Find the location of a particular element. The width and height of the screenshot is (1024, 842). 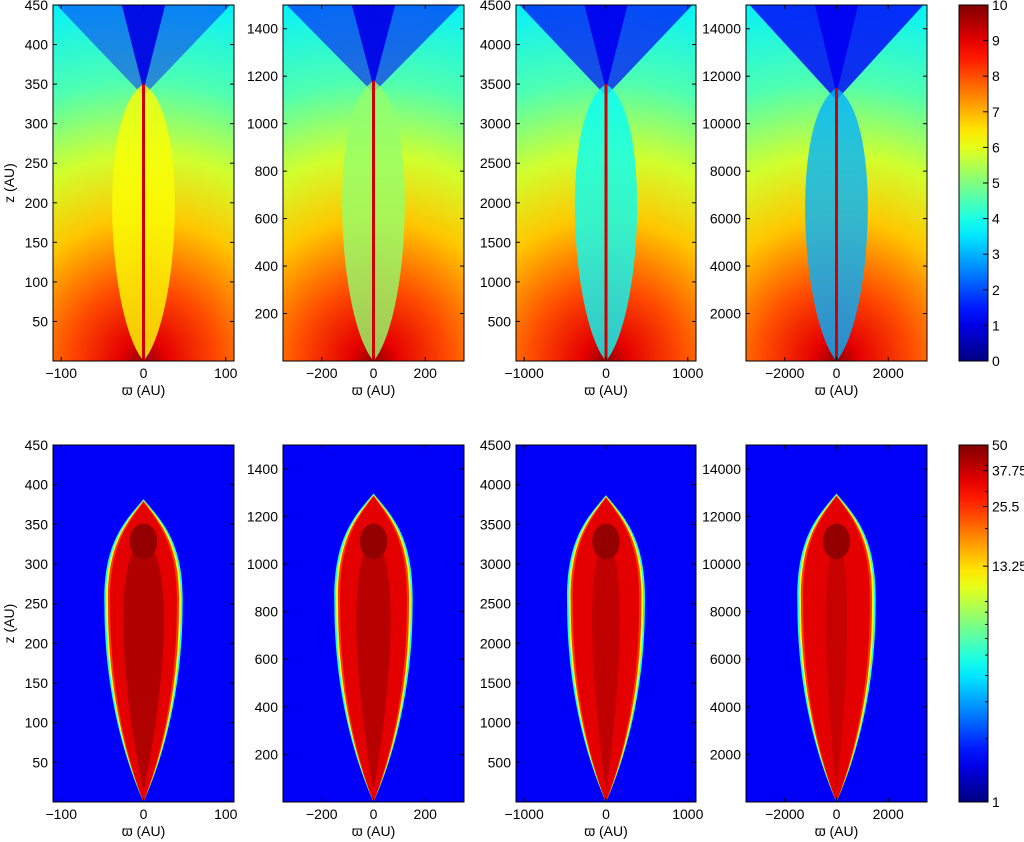

colorbar-tick-label: 50 is located at coordinates (1000, 445).